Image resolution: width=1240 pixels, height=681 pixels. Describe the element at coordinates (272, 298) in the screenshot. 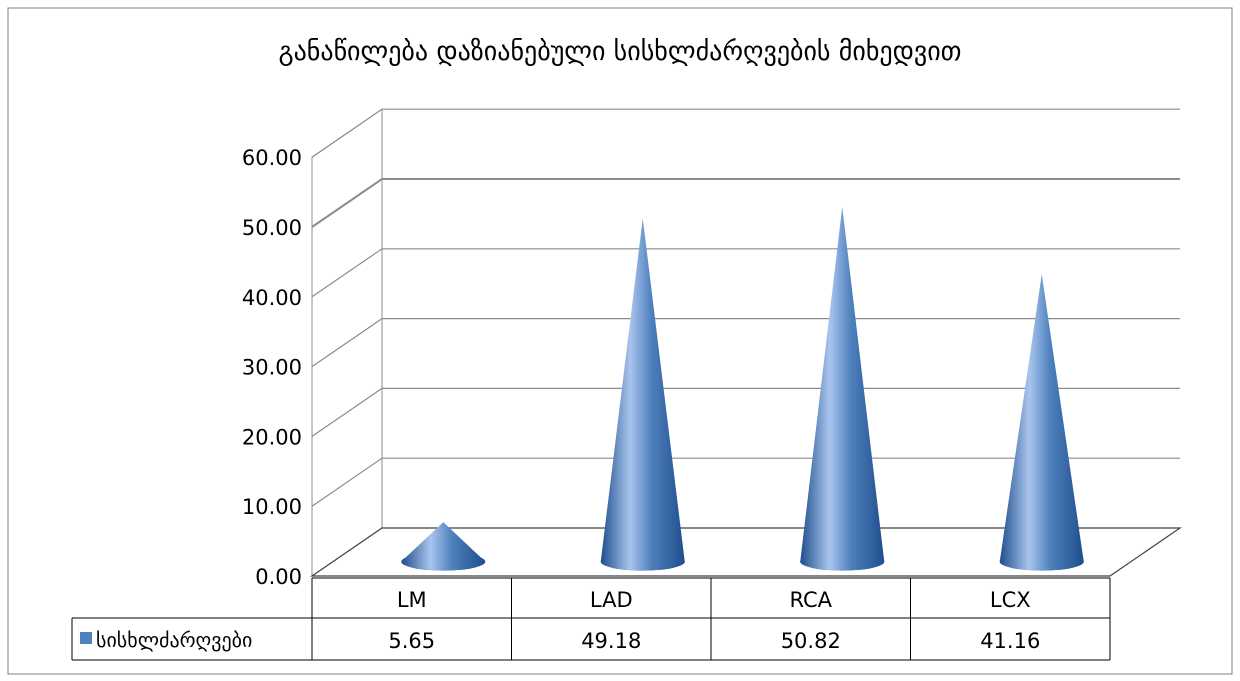

I see `y-tick-label: 40.00` at that location.